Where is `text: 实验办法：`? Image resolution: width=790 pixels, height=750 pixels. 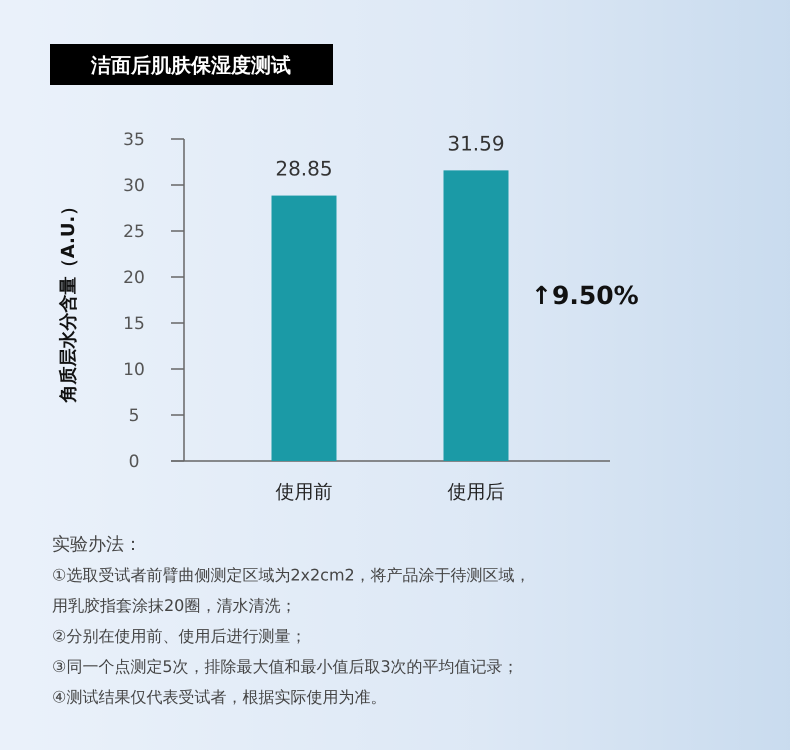
text: 实验办法： is located at coordinates (97, 544).